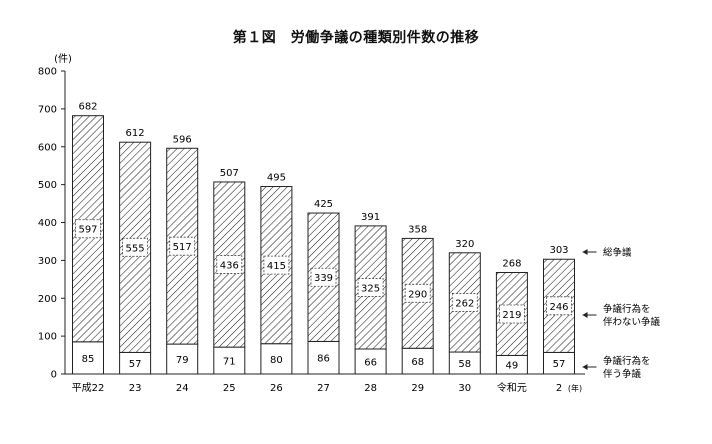  Describe the element at coordinates (464, 244) in the screenshot. I see `data-label-total: 320` at that location.